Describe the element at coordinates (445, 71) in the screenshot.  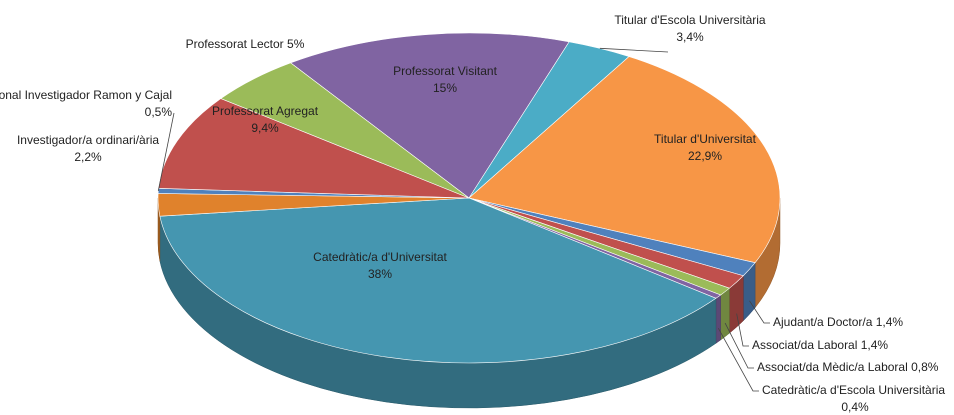
I see `category-label: Professorat Visitant` at that location.